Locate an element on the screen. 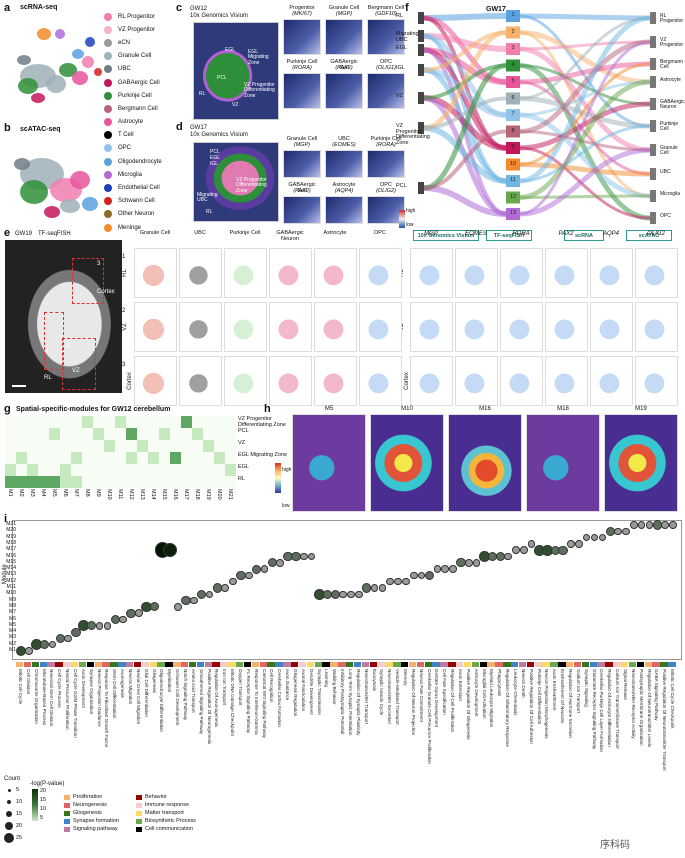 This screenshot has width=685, height=858. i-term-label: Gliogenesis Regulation is located at coordinates (295, 693).